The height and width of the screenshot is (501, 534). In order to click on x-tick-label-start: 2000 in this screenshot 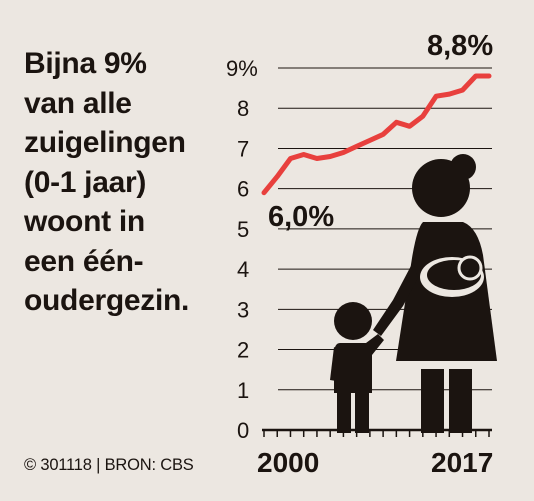, I will do `click(288, 462)`.